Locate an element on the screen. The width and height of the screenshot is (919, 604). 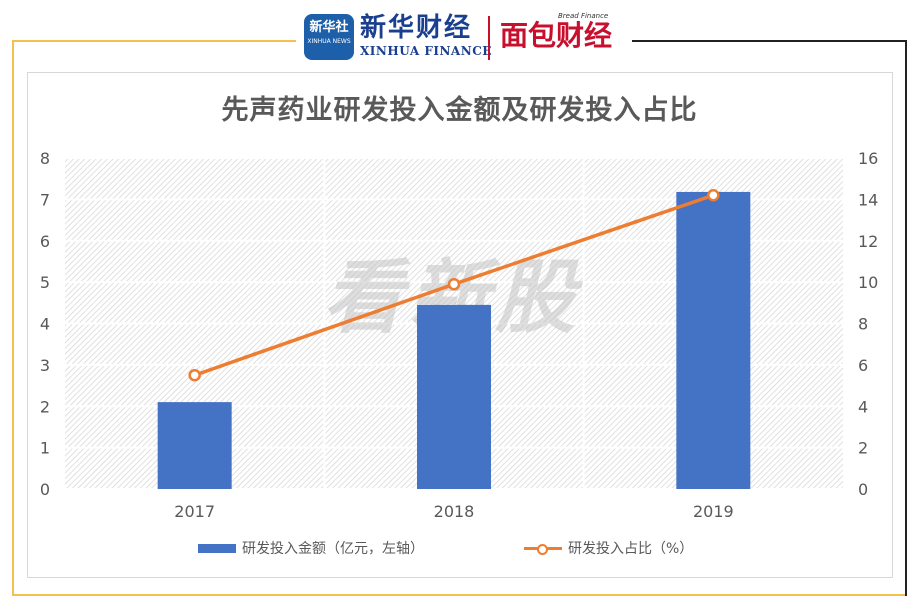
left-tick-label: 8 is located at coordinates (45, 158).